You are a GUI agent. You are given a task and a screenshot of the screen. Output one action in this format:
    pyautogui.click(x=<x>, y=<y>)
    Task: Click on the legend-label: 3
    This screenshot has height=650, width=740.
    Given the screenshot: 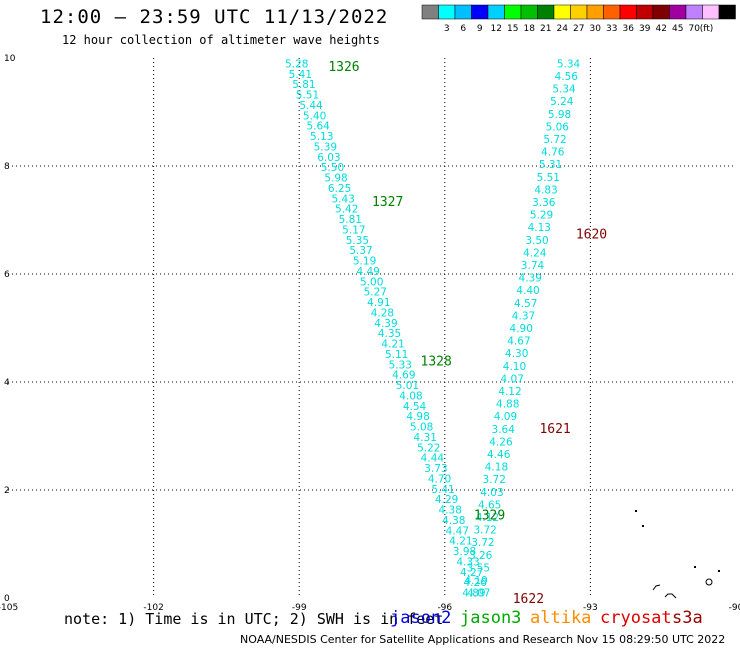 What is the action you would take?
    pyautogui.click(x=447, y=29)
    